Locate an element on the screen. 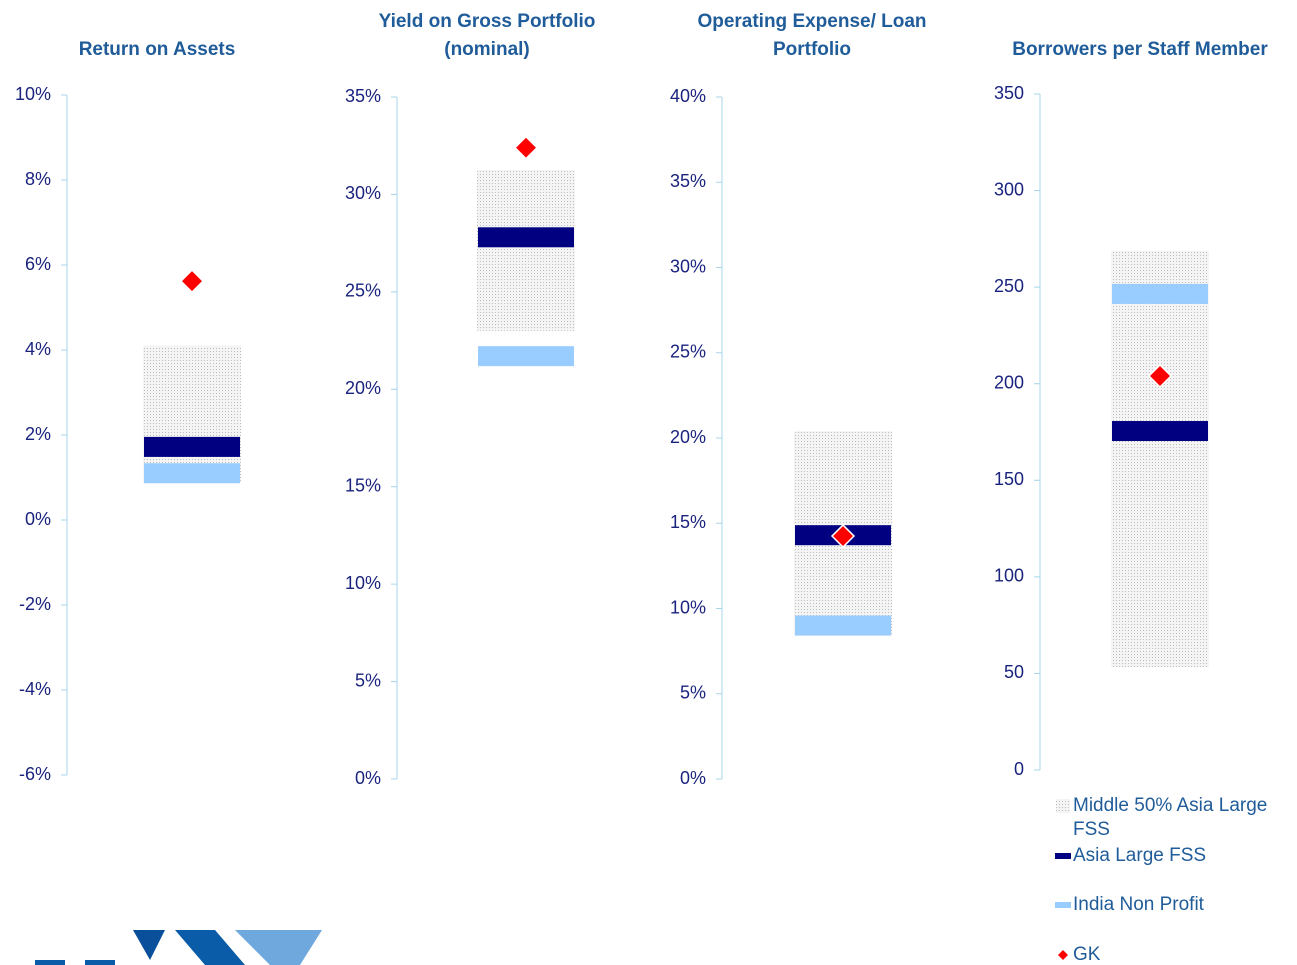 The width and height of the screenshot is (1297, 965). y-tick-label: 300 is located at coordinates (1009, 189).